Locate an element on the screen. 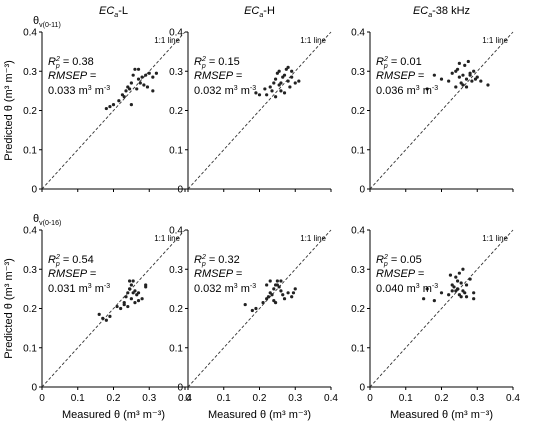  rmsep-value: 0.031 m3 m-3 is located at coordinates (79, 289).